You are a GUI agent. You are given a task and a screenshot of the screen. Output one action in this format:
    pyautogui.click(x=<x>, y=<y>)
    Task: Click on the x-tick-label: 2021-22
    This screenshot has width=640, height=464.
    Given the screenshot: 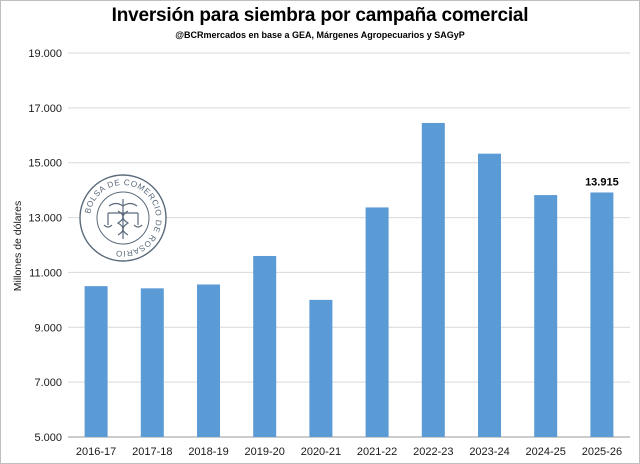 What is the action you would take?
    pyautogui.click(x=377, y=452)
    